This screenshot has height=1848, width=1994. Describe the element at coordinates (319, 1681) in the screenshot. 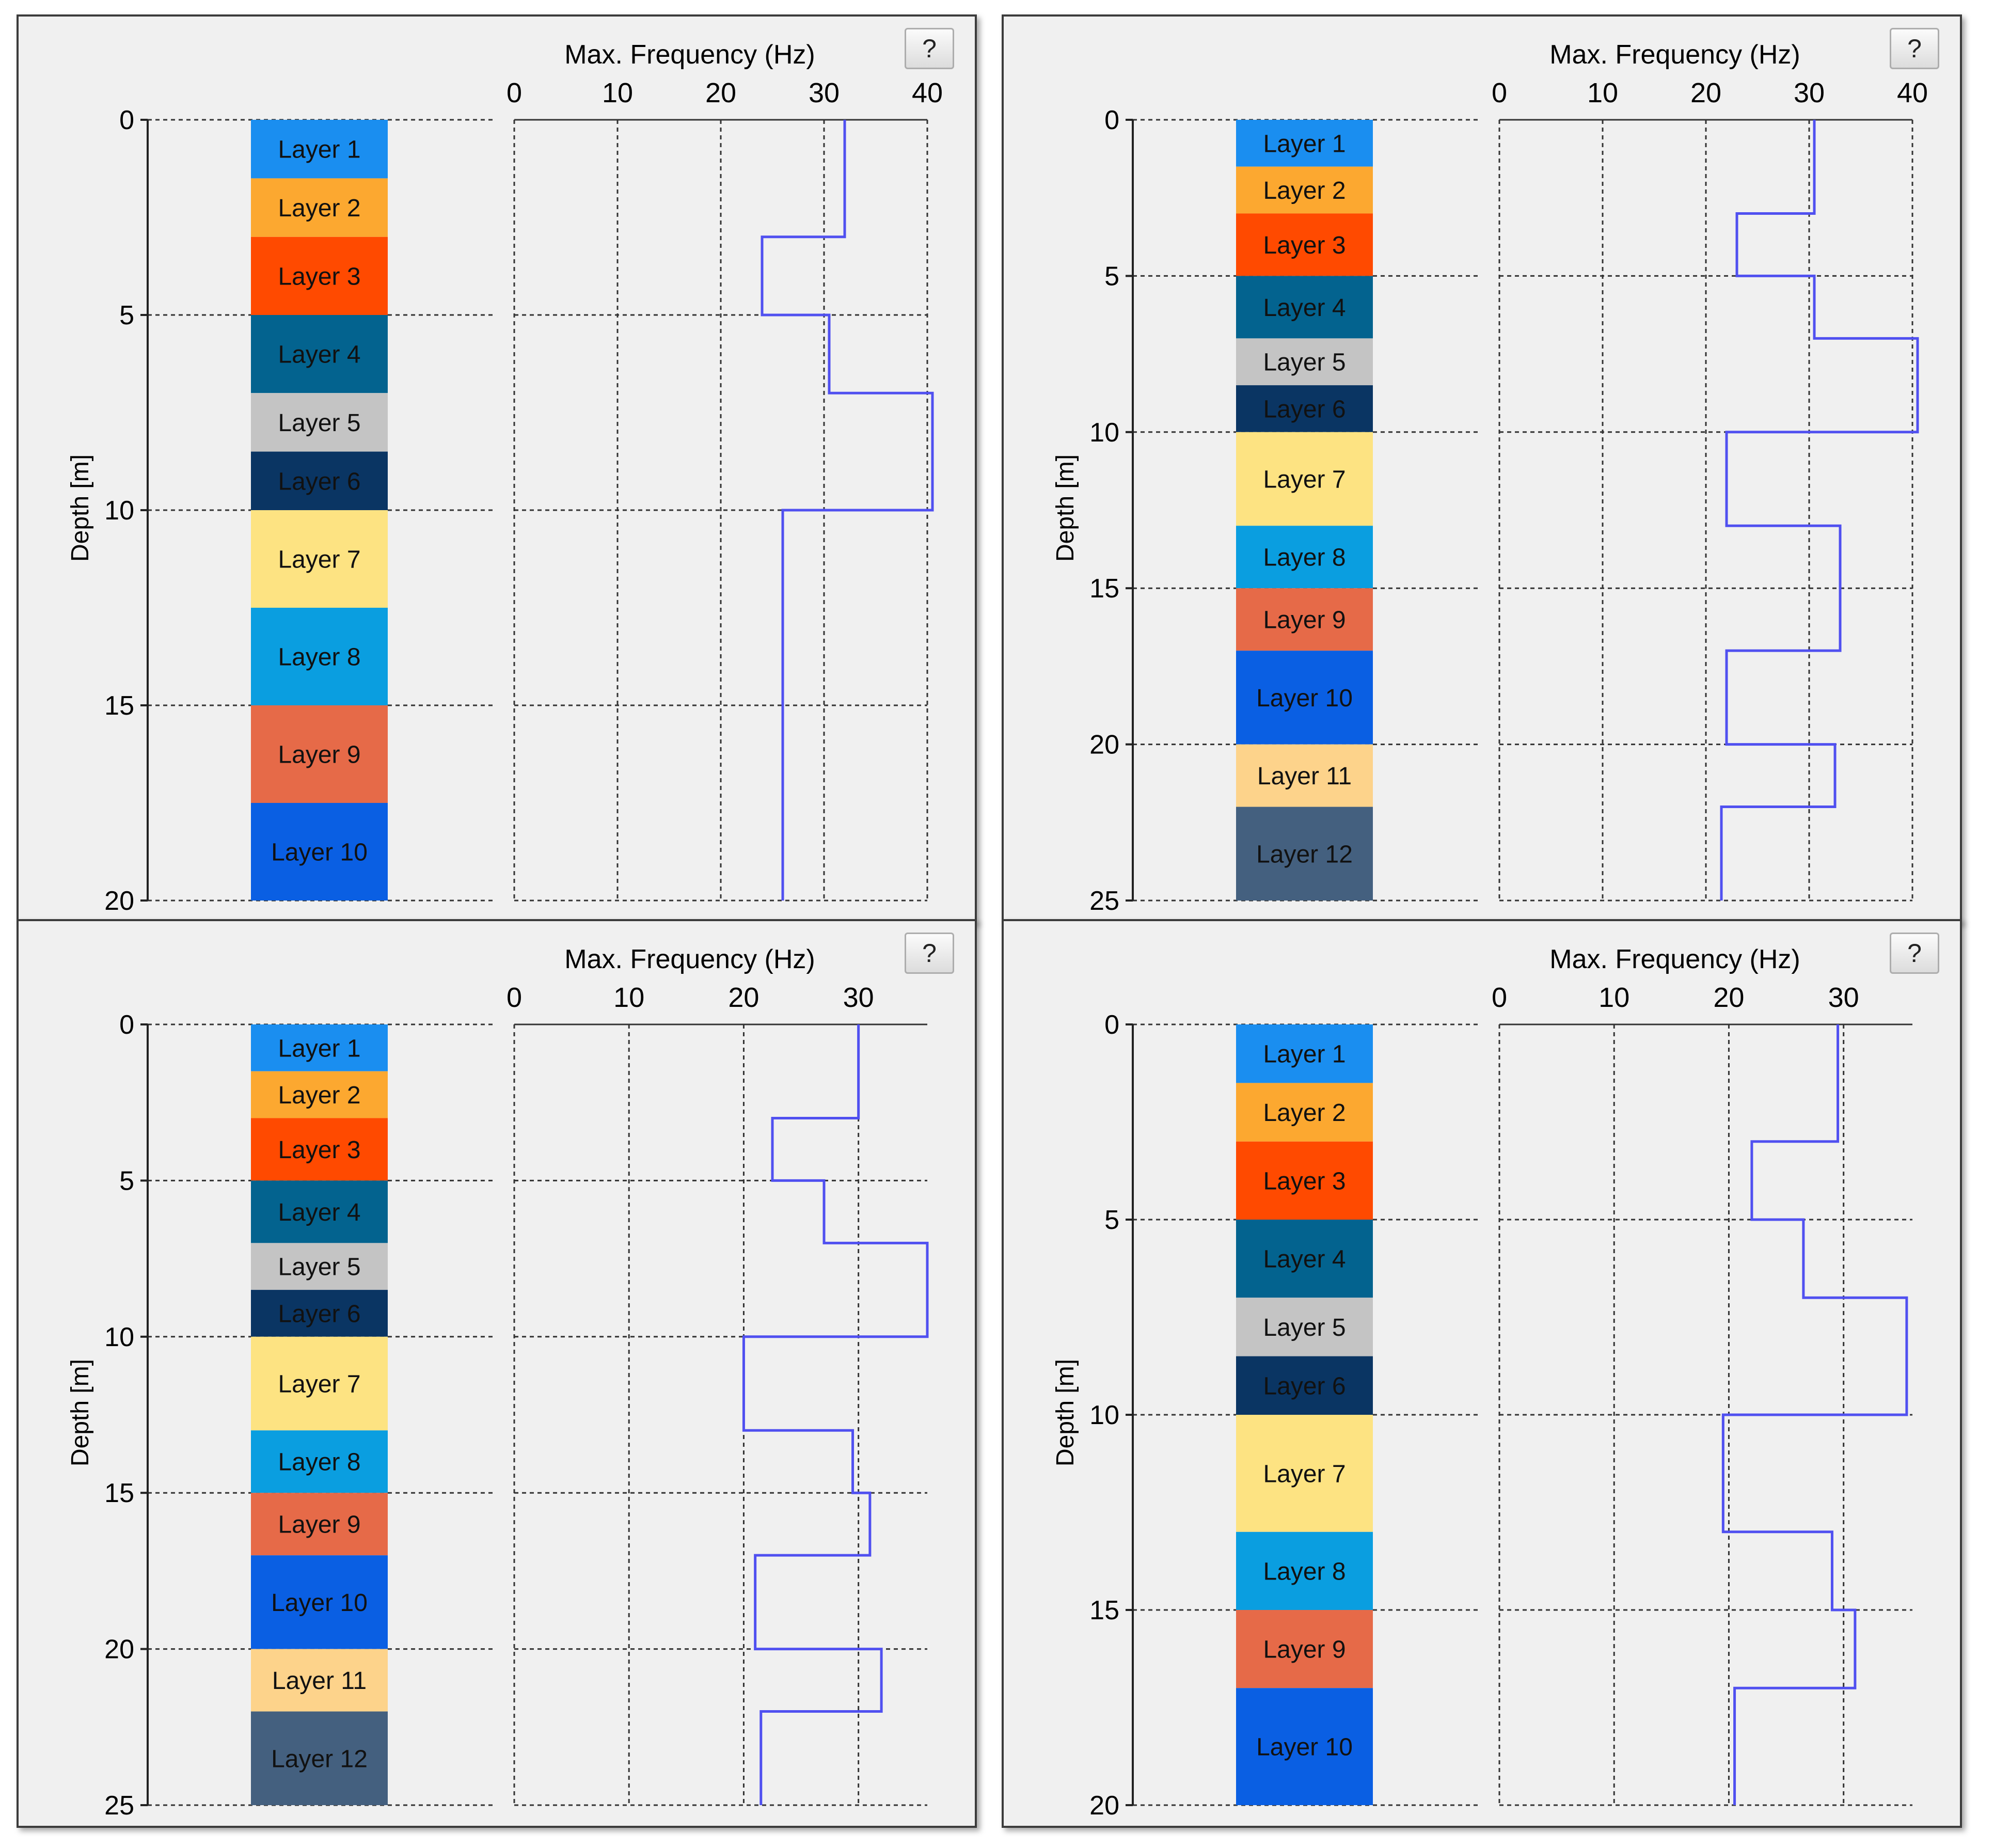

I see `layer-label: Layer 11` at that location.